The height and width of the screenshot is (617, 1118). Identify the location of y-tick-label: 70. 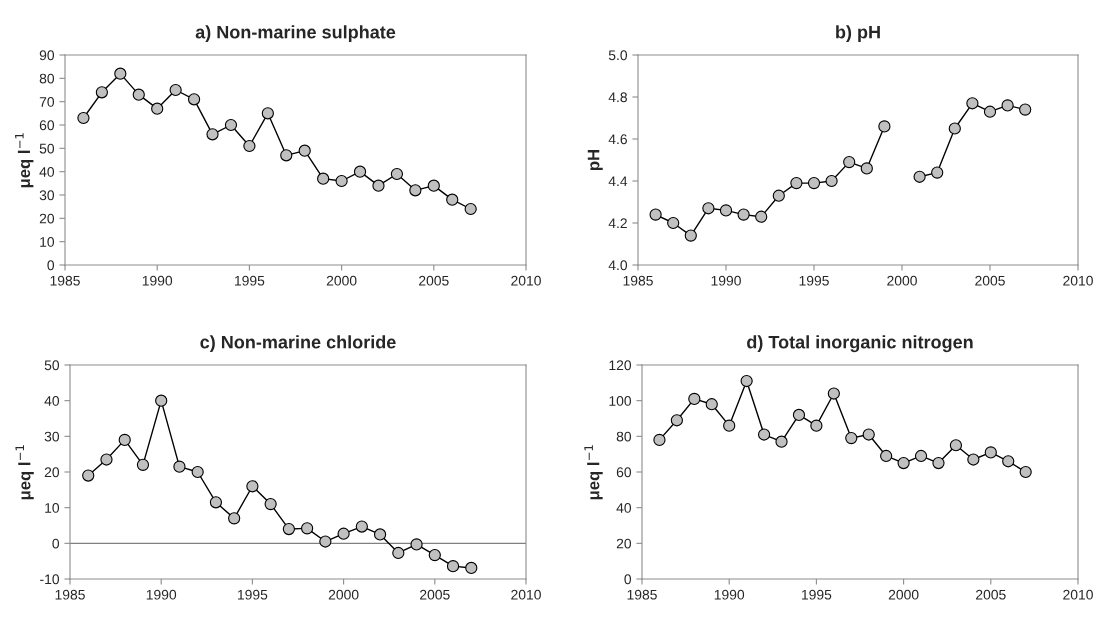
(47, 102).